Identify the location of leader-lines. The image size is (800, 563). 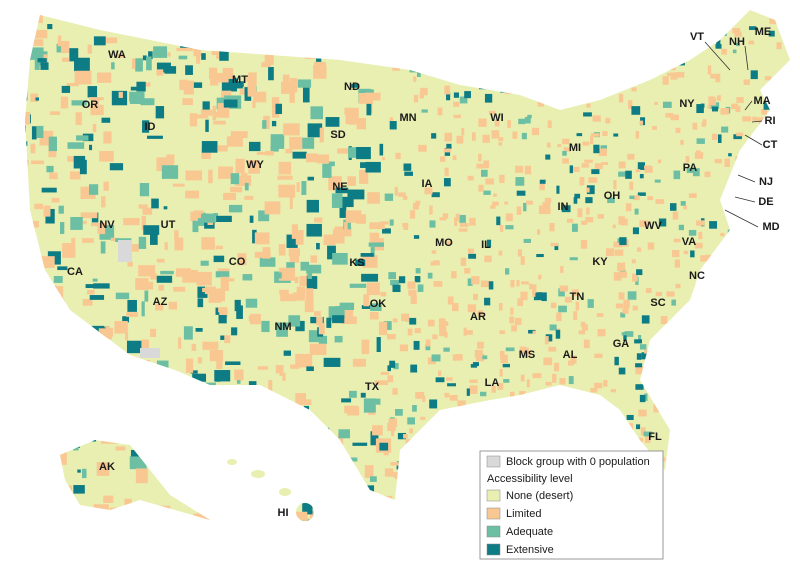
(733, 134).